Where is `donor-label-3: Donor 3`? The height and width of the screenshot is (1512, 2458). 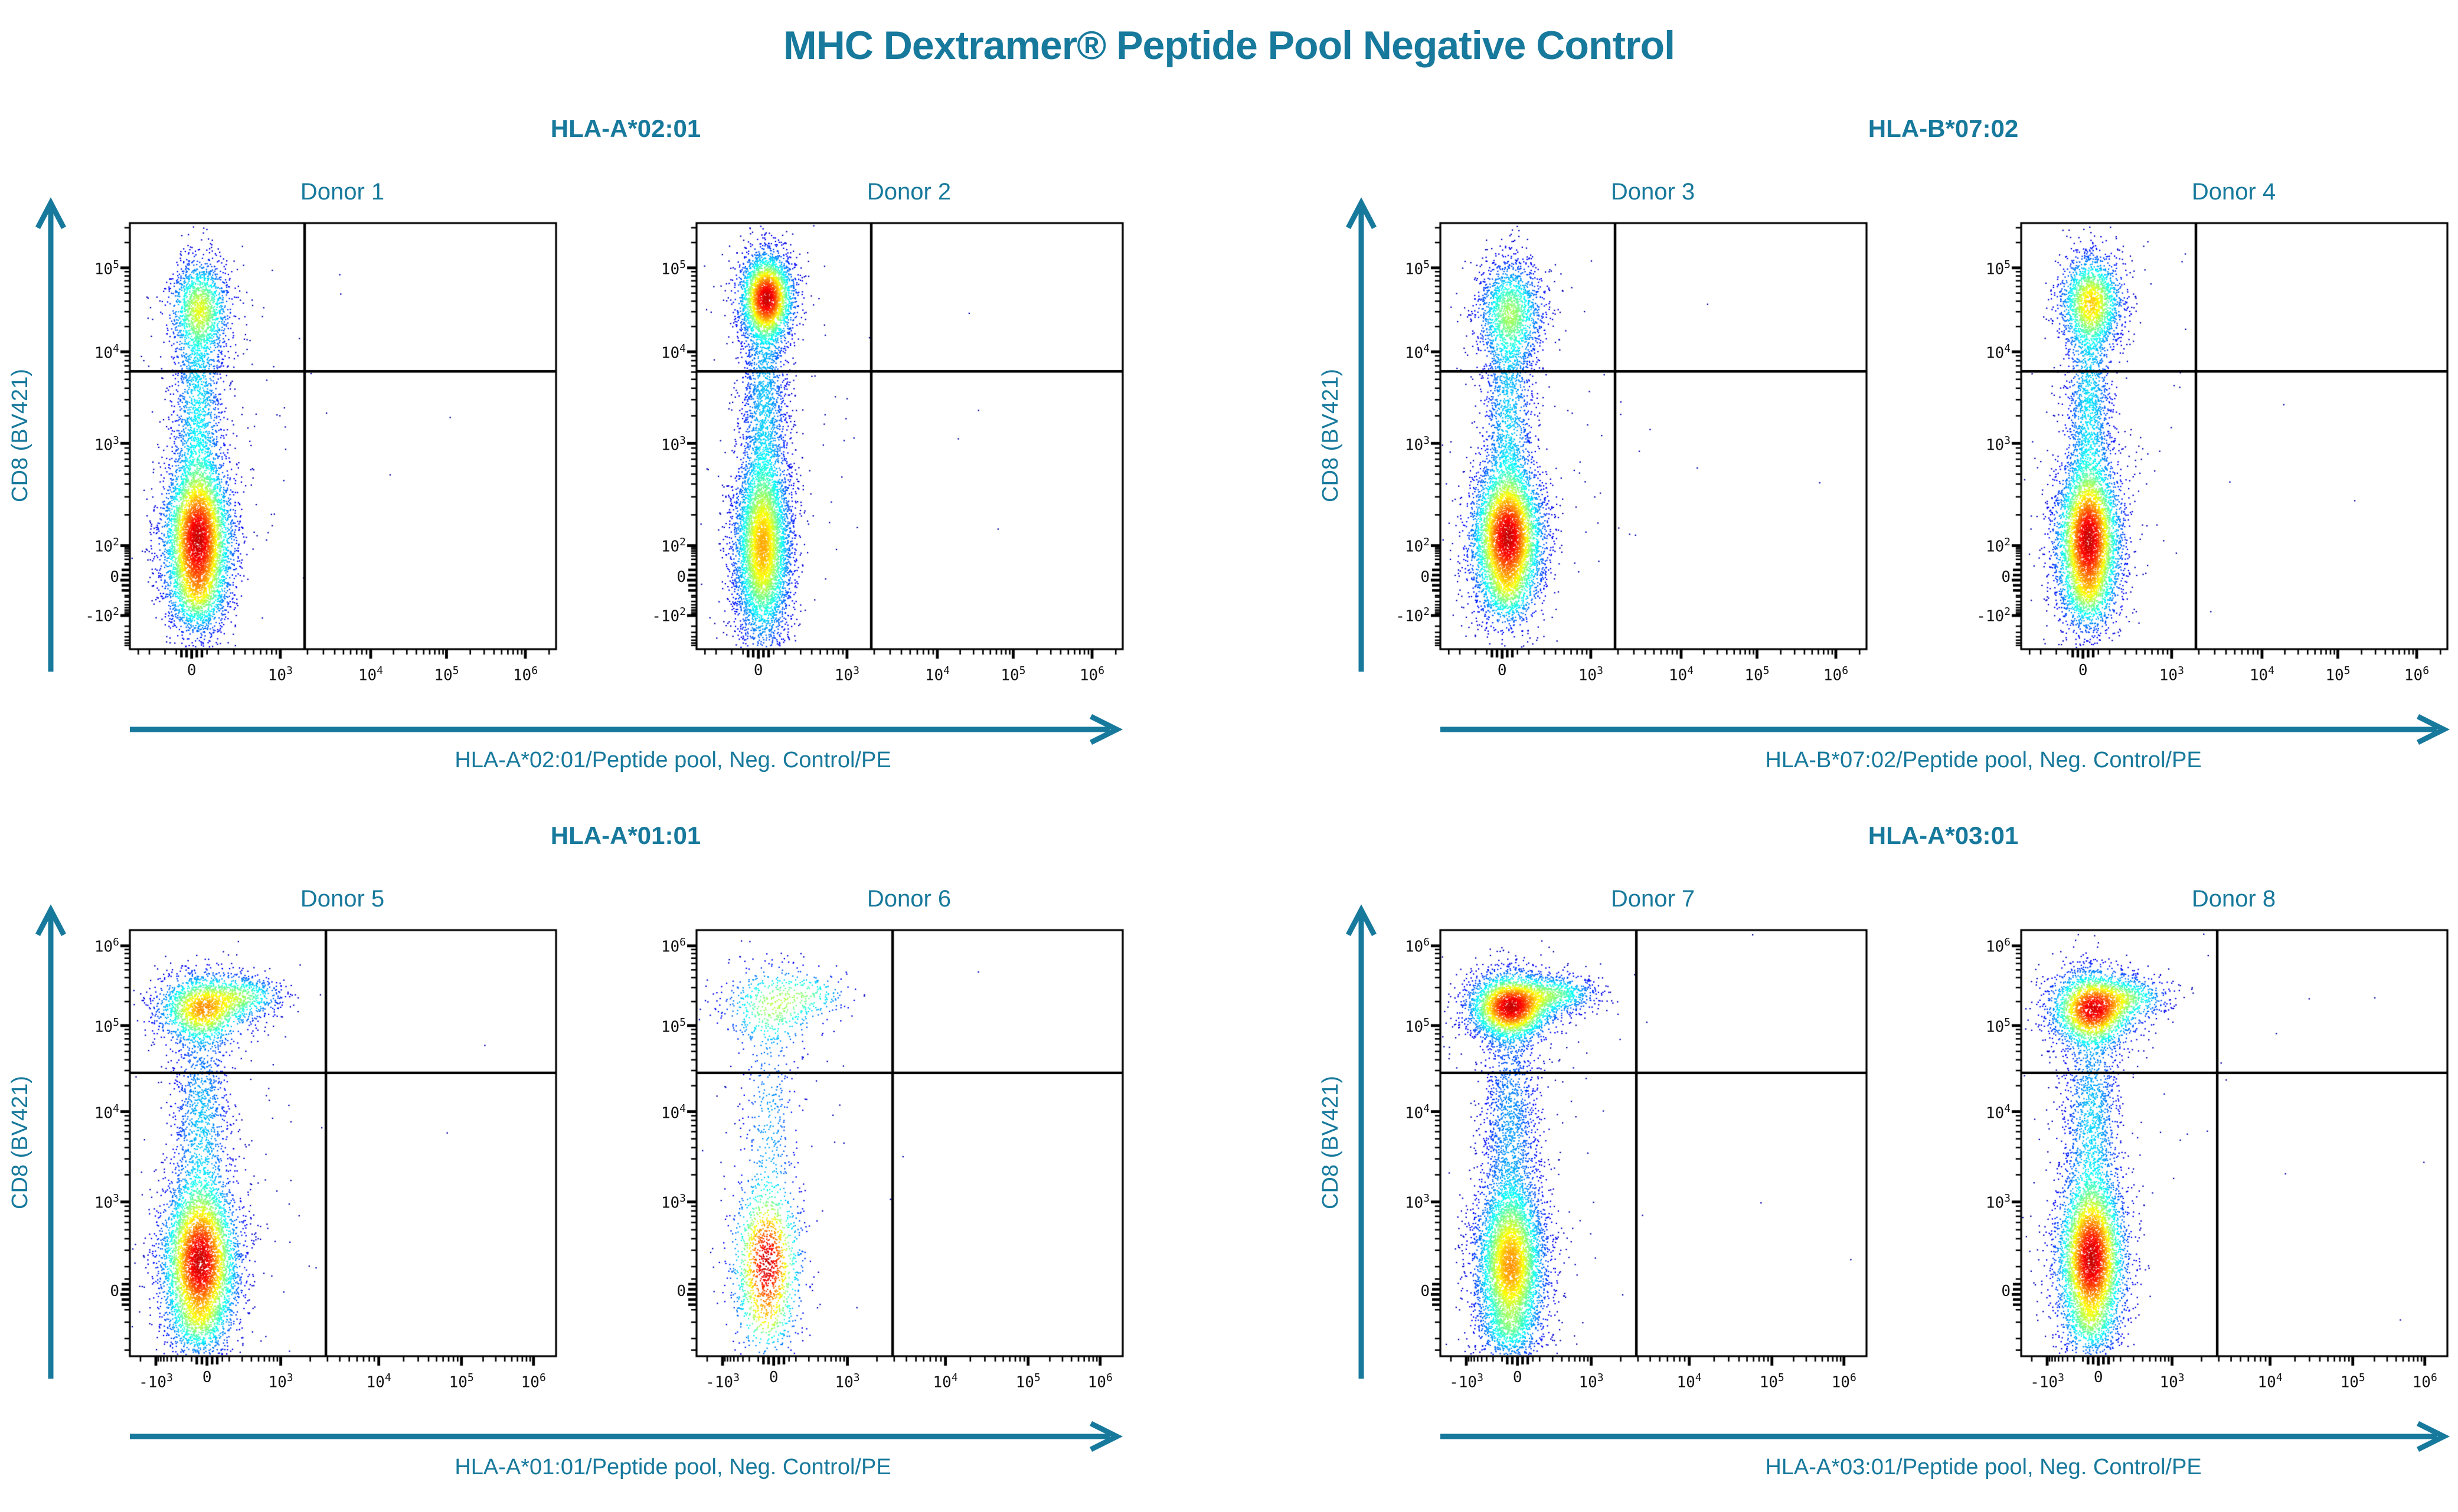 donor-label-3: Donor 3 is located at coordinates (1652, 192).